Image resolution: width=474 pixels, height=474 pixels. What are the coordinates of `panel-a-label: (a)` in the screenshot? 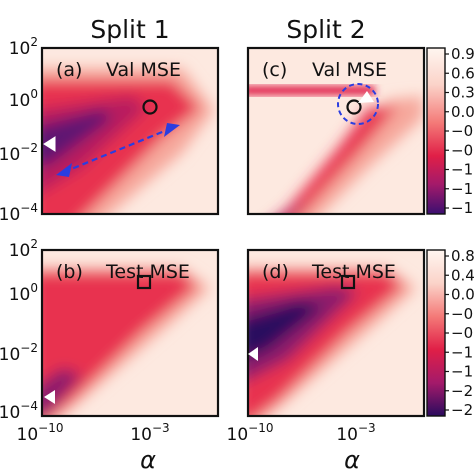 It's located at (69, 70).